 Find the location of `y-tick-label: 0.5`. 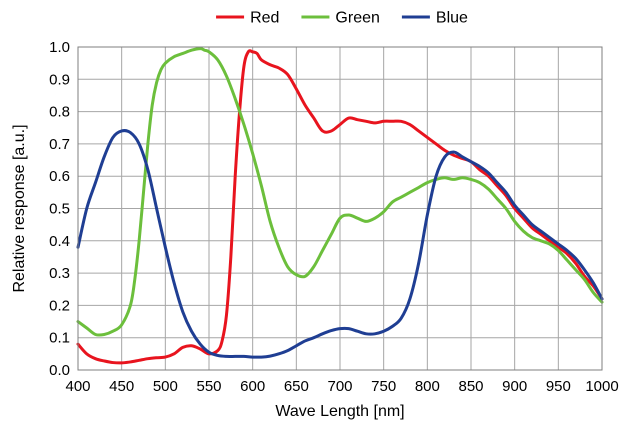

y-tick-label: 0.5 is located at coordinates (59, 209).